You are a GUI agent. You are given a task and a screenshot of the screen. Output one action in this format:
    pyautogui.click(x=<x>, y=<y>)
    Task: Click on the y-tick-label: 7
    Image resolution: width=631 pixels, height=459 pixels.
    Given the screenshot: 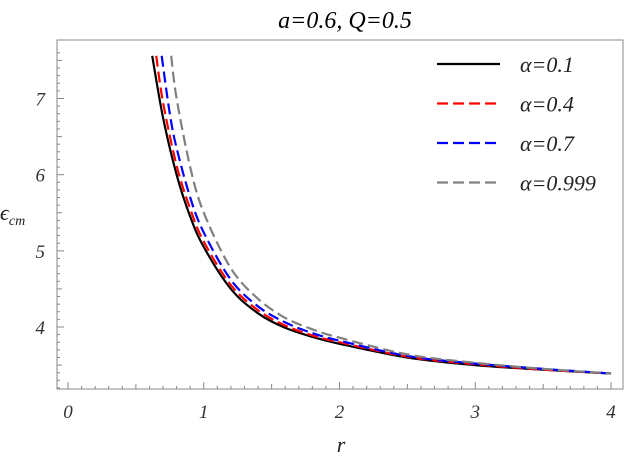 What is the action you would take?
    pyautogui.click(x=41, y=100)
    